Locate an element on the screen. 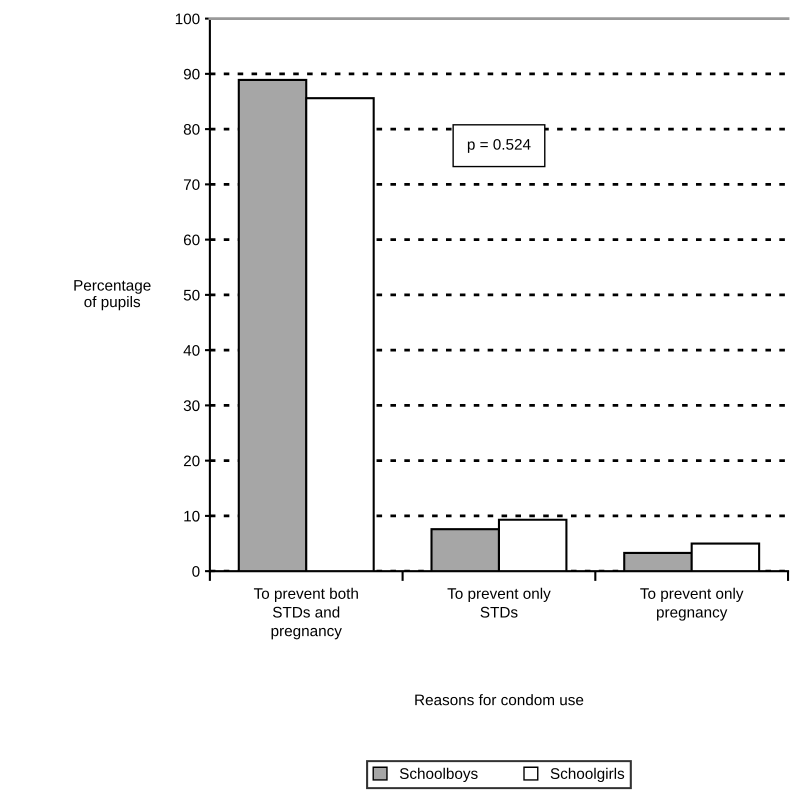  y-tick-label: 60 is located at coordinates (192, 240).